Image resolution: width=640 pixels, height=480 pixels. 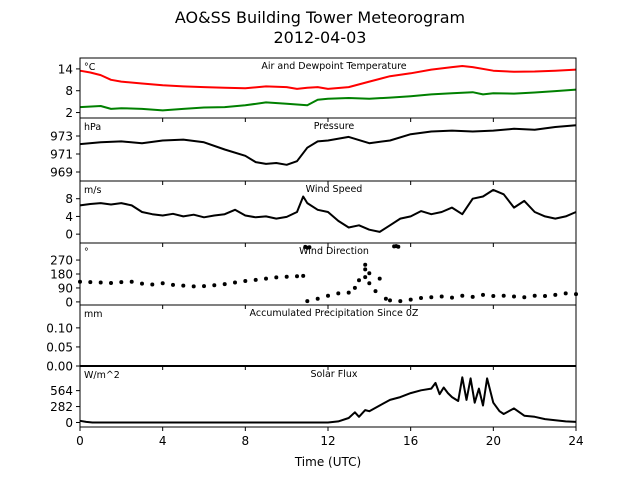 What do you see at coordinates (334, 251) in the screenshot?
I see `panel-title: Wind Direction` at bounding box center [334, 251].